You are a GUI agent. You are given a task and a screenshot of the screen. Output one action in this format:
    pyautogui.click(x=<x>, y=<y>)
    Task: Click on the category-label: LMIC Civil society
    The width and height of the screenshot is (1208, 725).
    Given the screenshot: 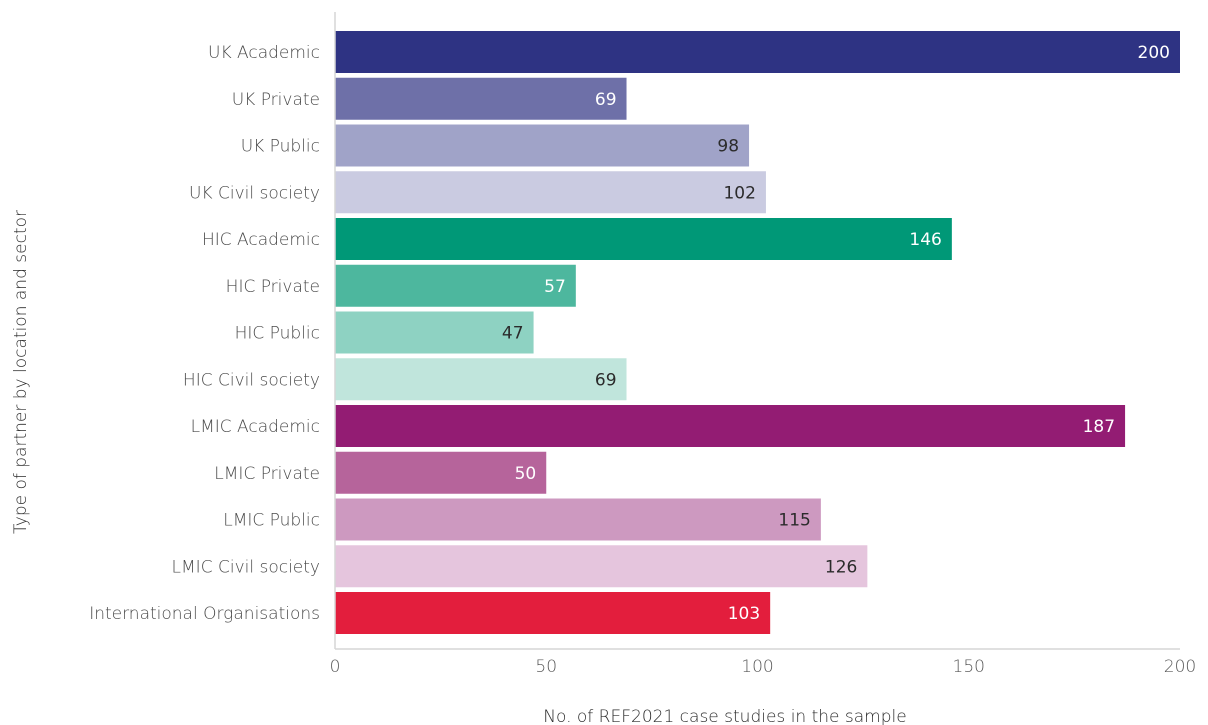 What is the action you would take?
    pyautogui.click(x=246, y=567)
    